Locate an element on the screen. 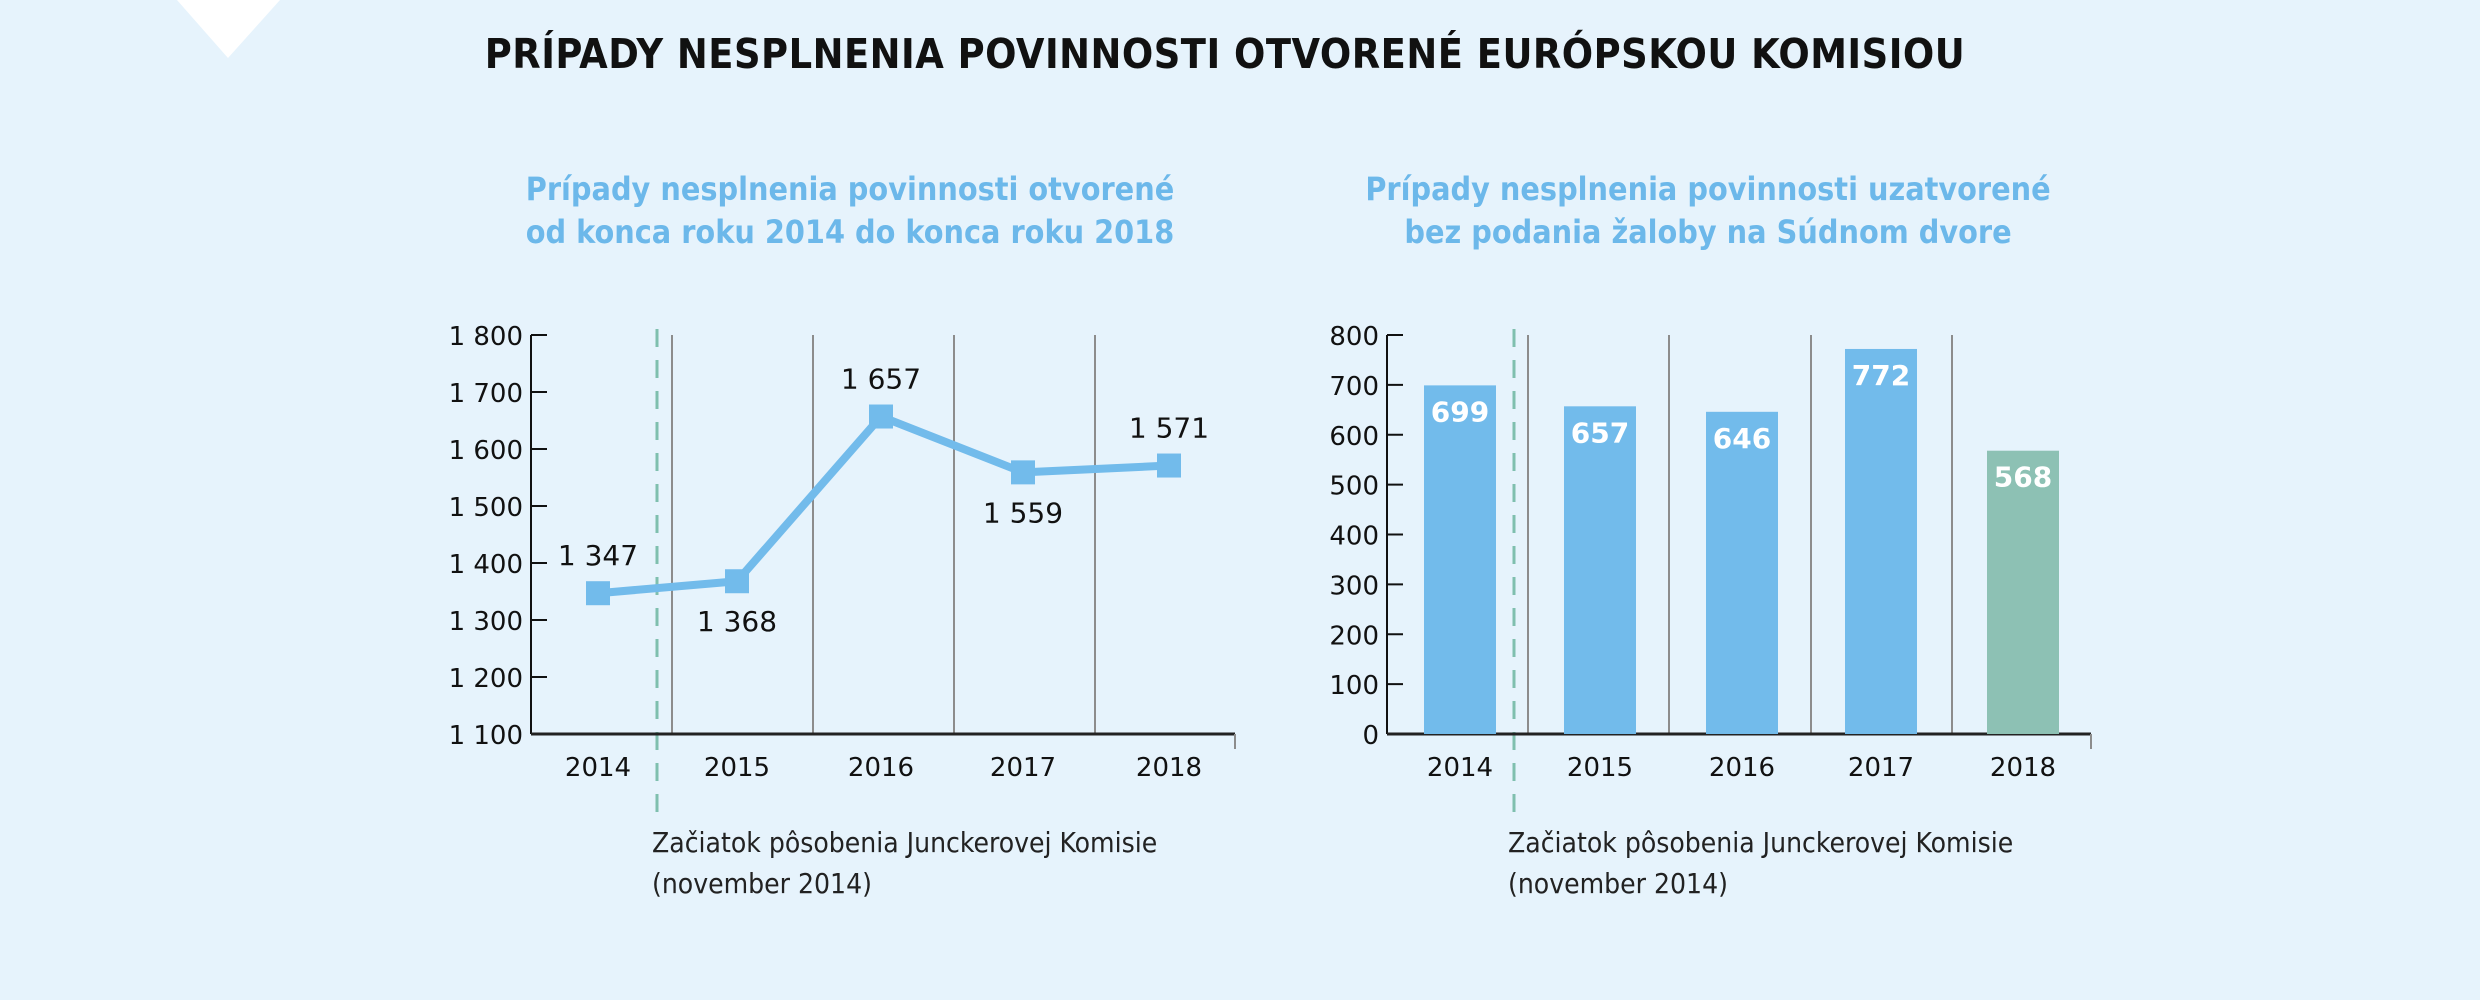  bar-label-2016: 646 is located at coordinates (1742, 438).